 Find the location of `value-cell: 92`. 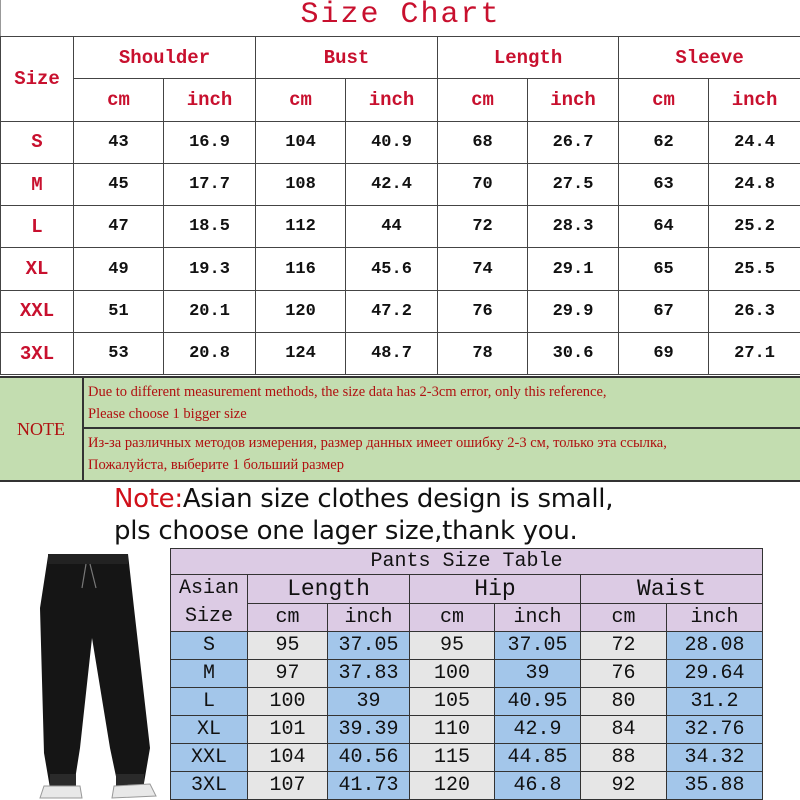

value-cell: 92 is located at coordinates (623, 785).